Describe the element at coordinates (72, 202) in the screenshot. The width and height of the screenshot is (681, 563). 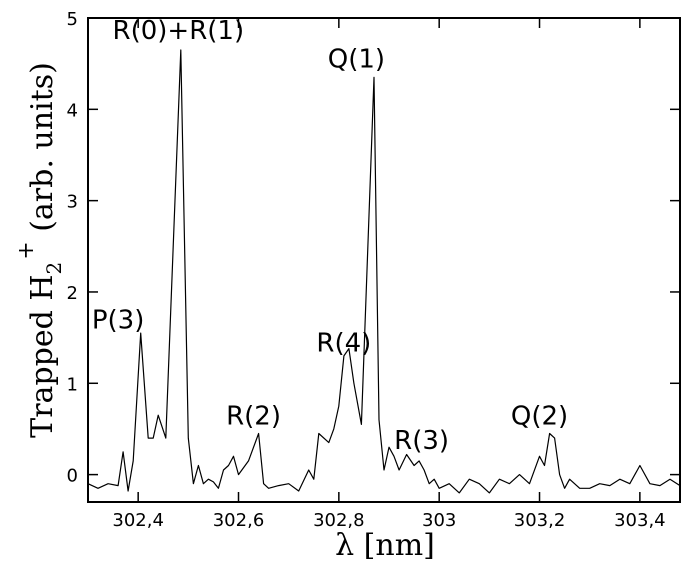
I see `y-tick-label: 3` at that location.